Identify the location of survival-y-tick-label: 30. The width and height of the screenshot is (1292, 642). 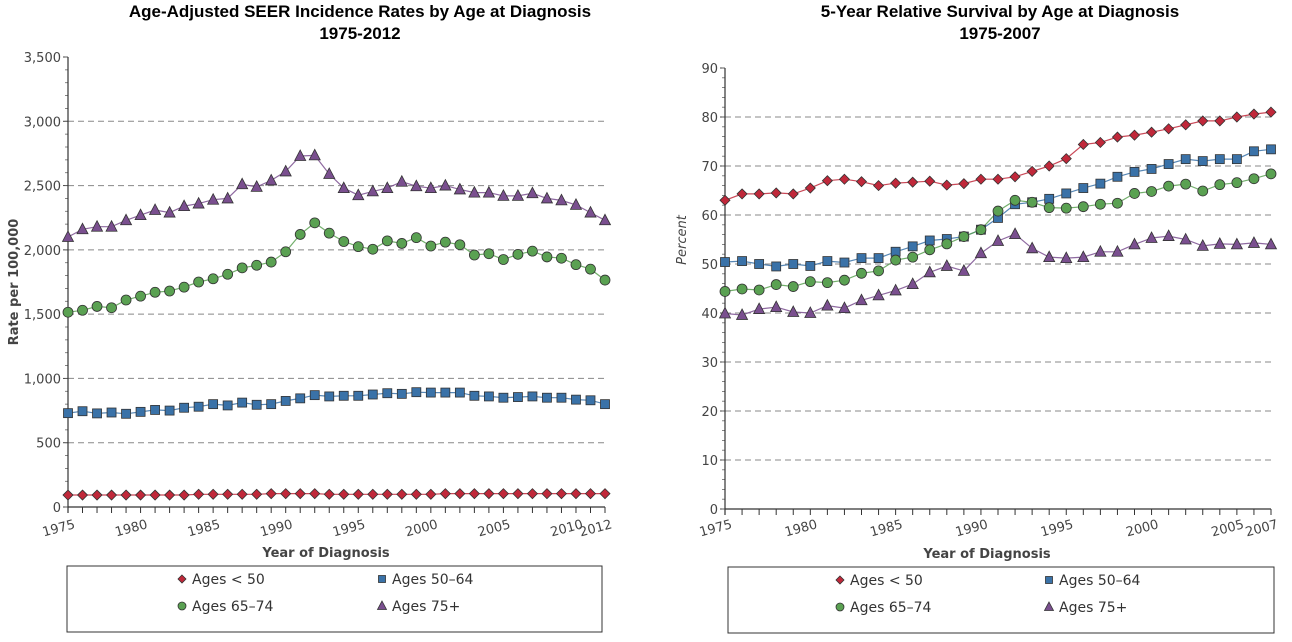
(709, 363).